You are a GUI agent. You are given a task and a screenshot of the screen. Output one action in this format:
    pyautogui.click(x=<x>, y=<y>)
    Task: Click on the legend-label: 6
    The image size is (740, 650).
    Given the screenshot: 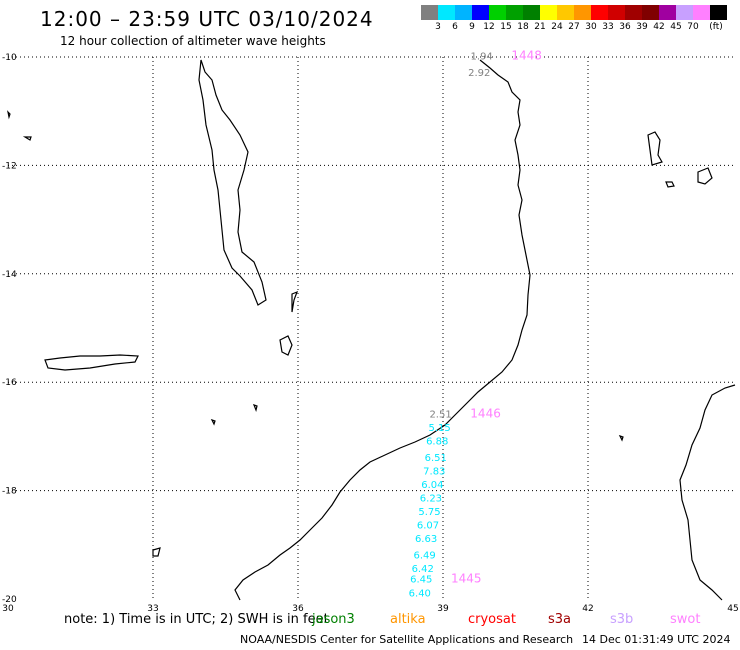 What is the action you would take?
    pyautogui.click(x=455, y=27)
    